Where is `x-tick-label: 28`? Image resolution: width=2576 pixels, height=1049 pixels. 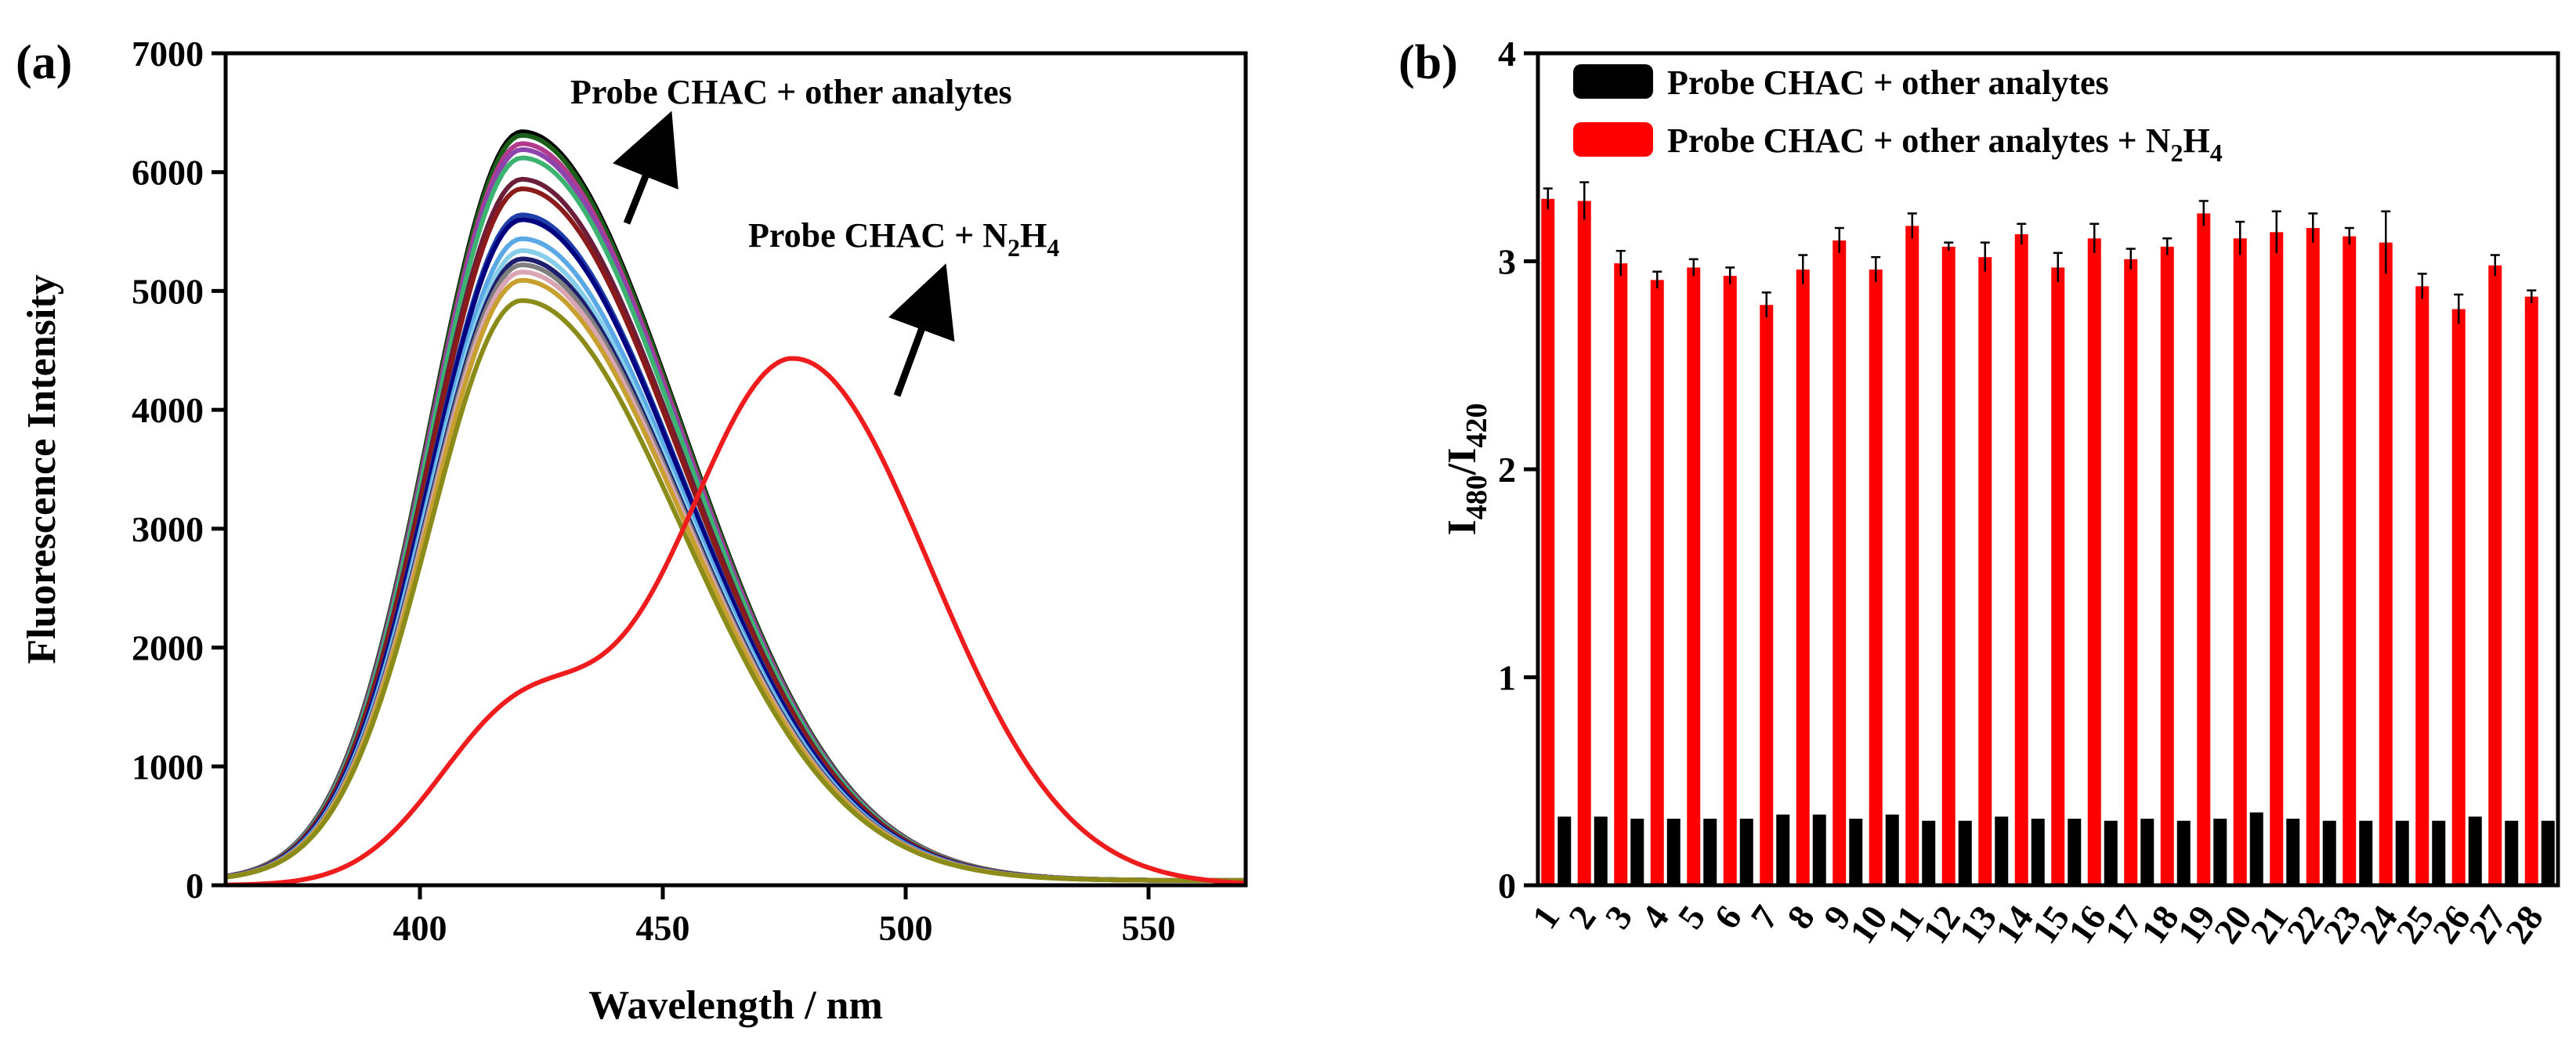
x-tick-label: 28 is located at coordinates (2524, 924).